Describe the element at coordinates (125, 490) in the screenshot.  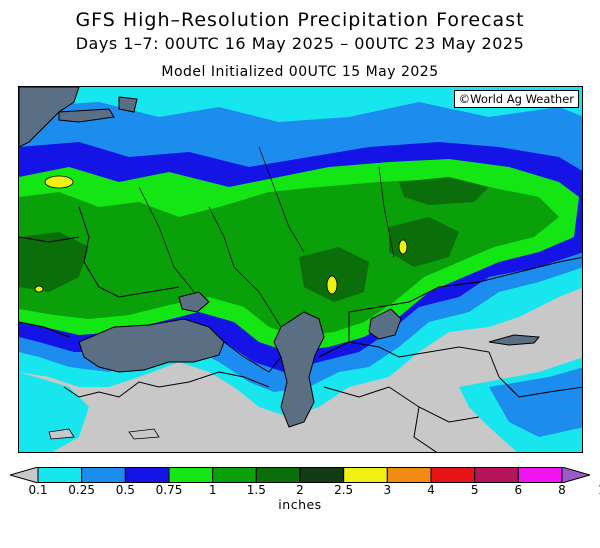
I see `legend-tick-label: 0.5` at that location.